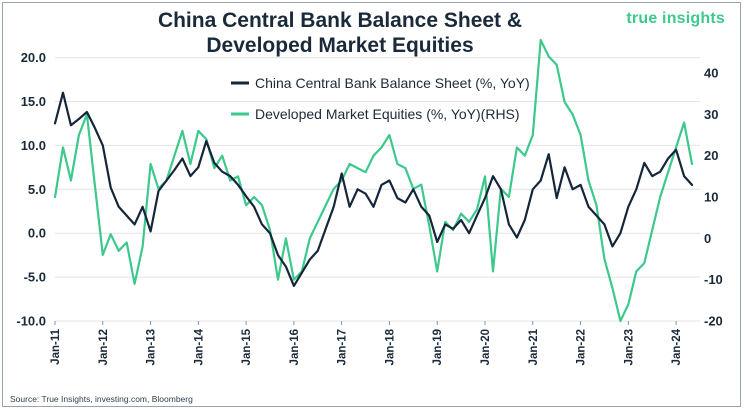  Describe the element at coordinates (340, 45) in the screenshot. I see `title-line-2: Developed Market Equities` at that location.